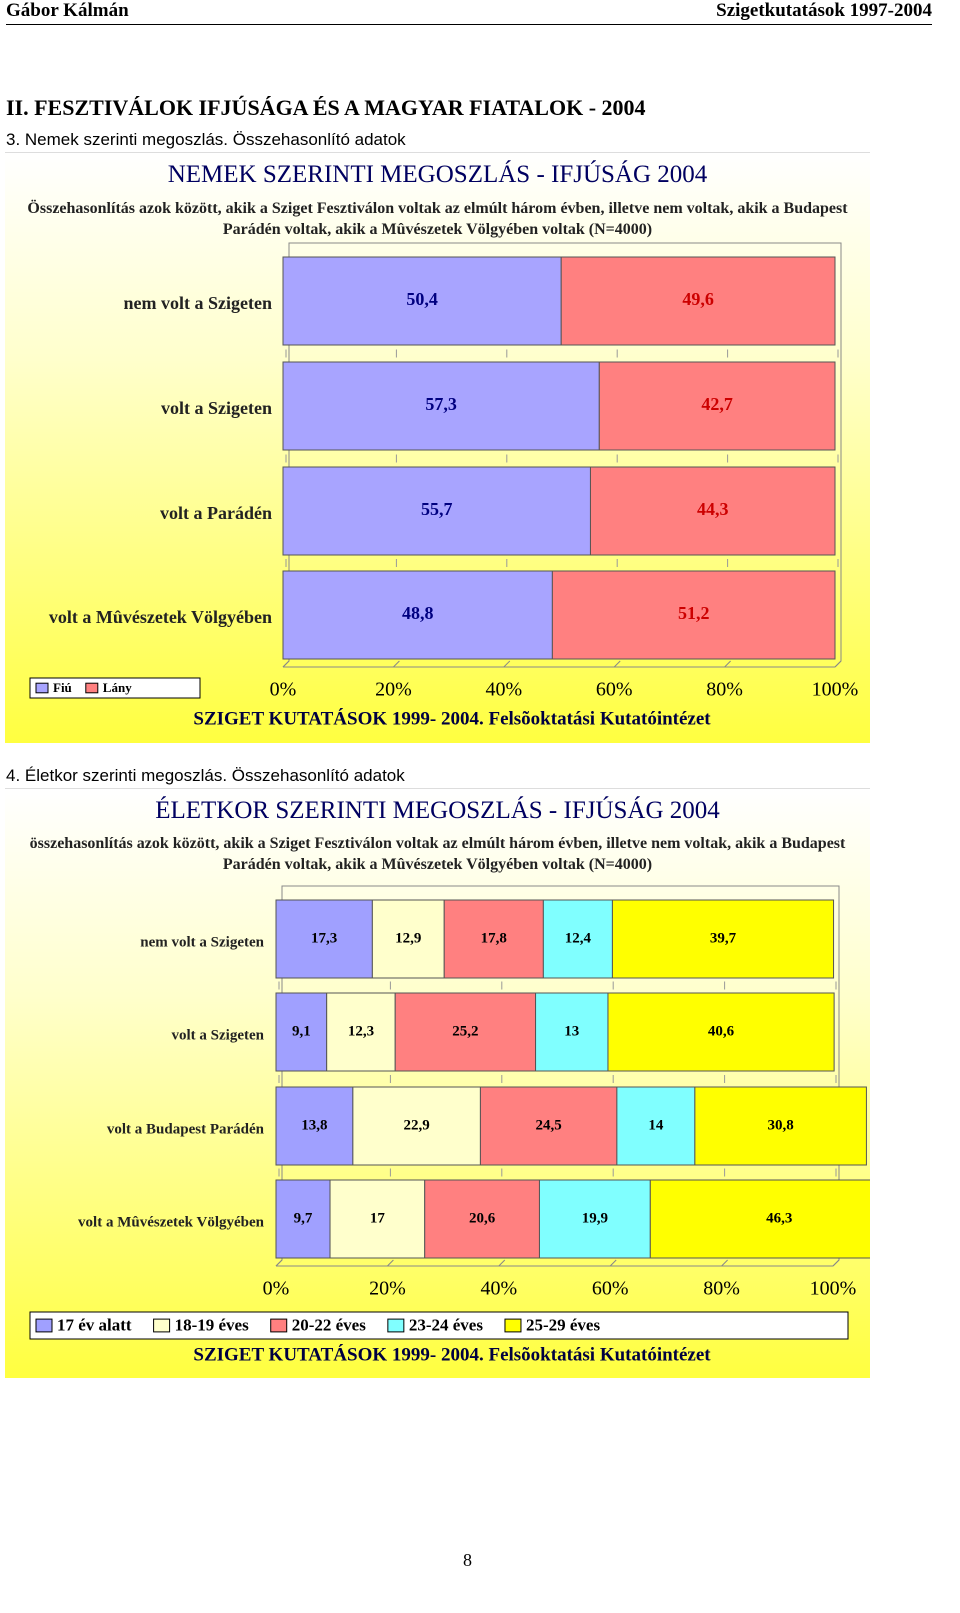  I want to click on value-label: 40,6, so click(721, 1031).